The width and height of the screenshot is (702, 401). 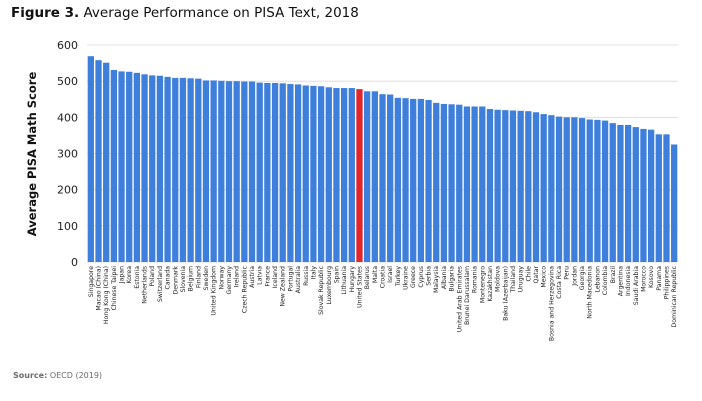 I want to click on x-tick-label: Turkey, so click(x=398, y=276).